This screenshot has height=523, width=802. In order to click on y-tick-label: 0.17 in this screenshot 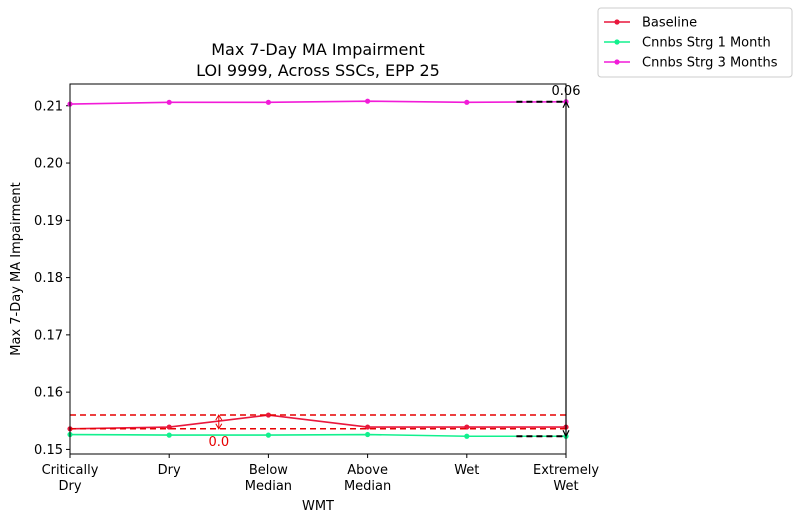, I will do `click(48, 335)`.